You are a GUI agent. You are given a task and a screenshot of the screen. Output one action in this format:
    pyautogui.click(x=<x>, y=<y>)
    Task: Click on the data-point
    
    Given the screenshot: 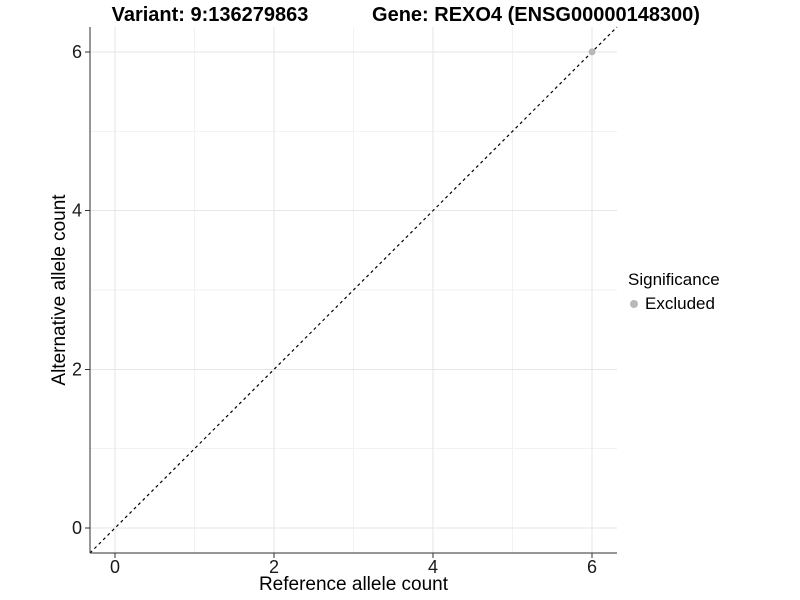 What is the action you would take?
    pyautogui.click(x=592, y=52)
    